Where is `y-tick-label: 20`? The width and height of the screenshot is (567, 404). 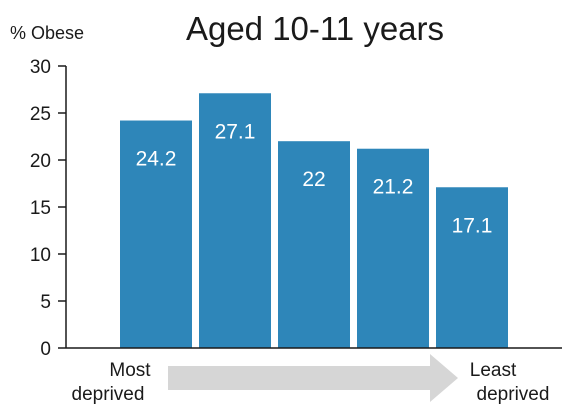 y-tick-label: 20 is located at coordinates (40, 161).